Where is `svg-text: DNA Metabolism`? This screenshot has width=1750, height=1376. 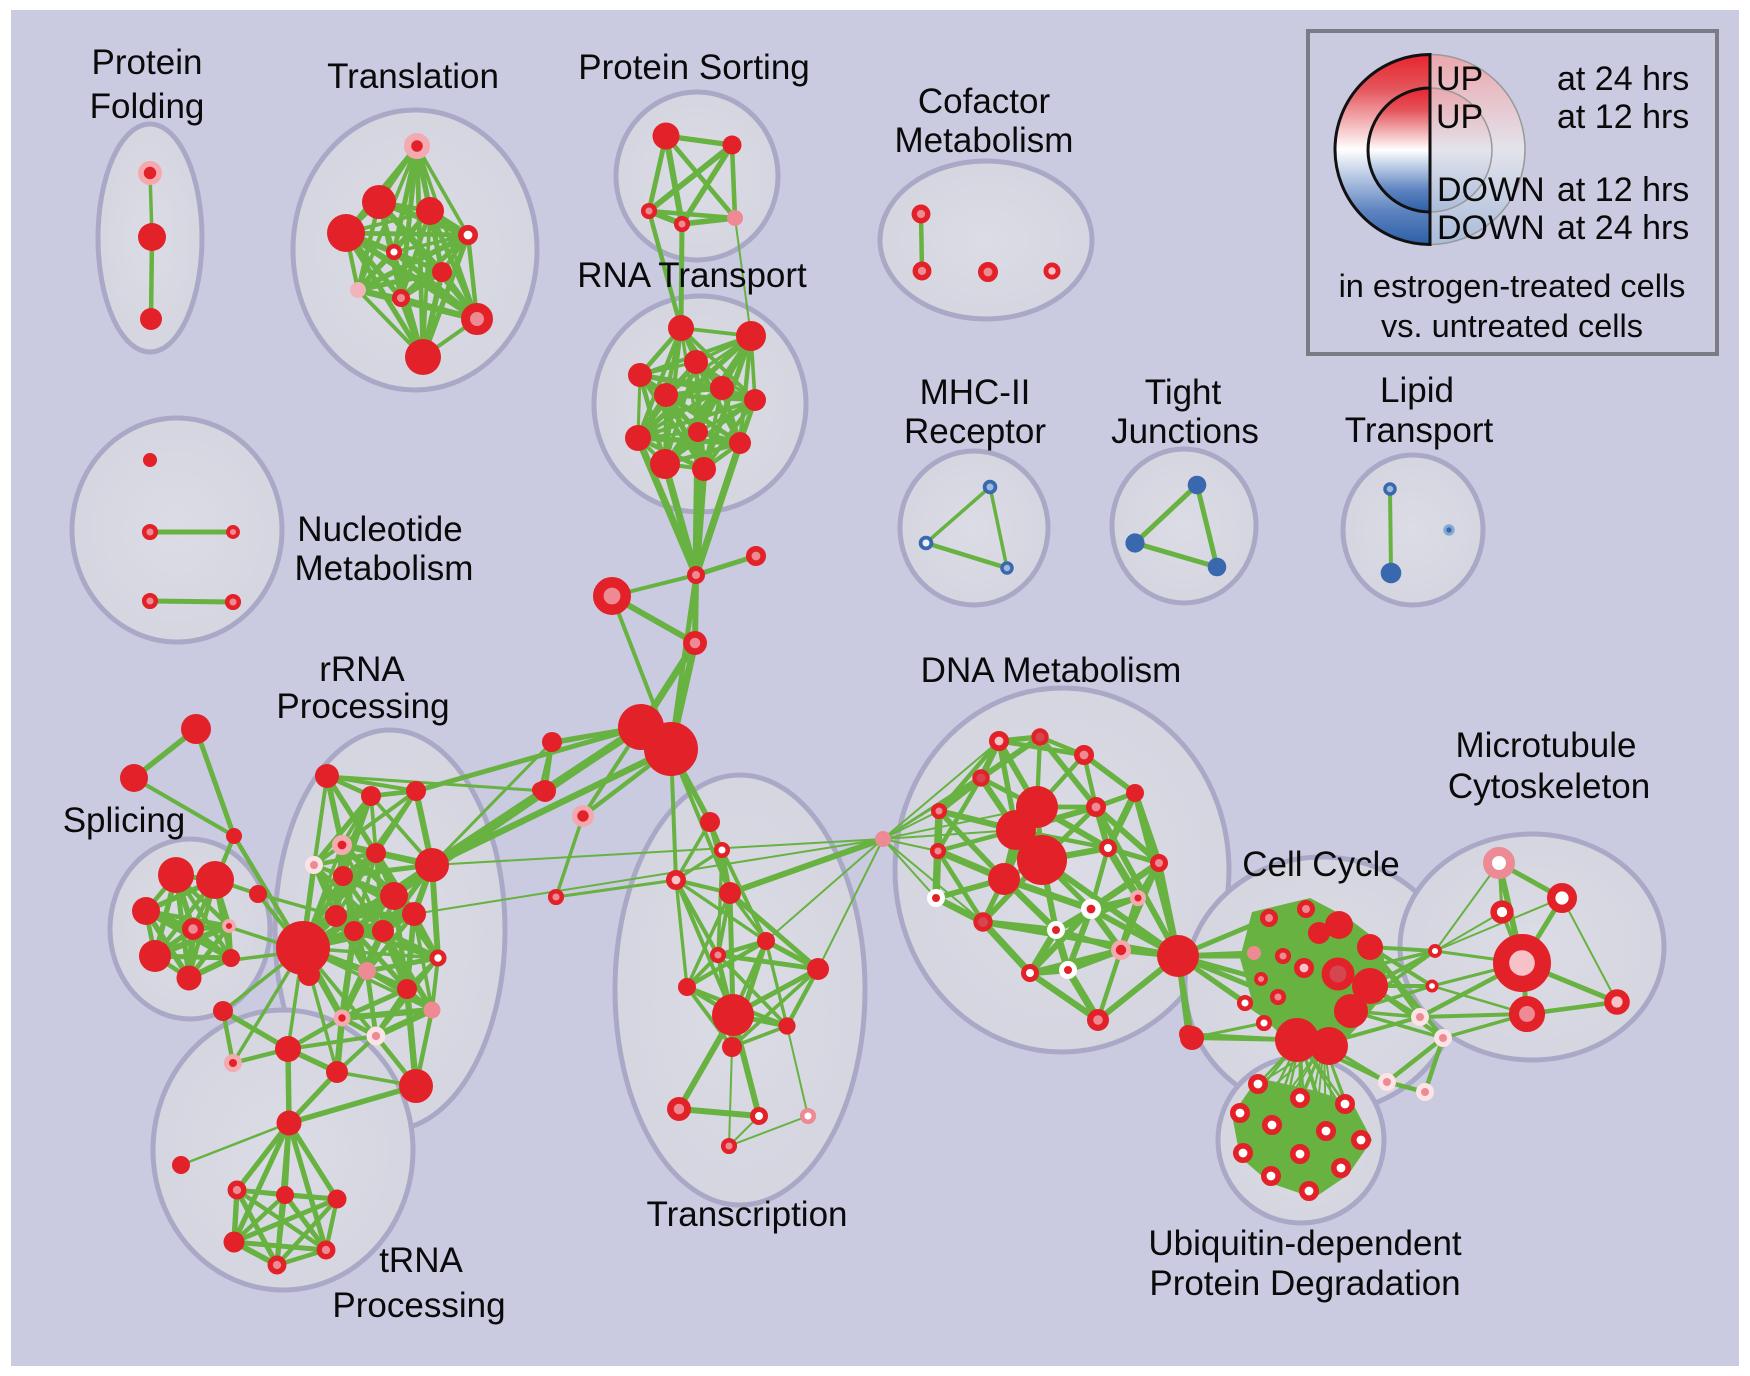
svg-text: DNA Metabolism is located at coordinates (1051, 670).